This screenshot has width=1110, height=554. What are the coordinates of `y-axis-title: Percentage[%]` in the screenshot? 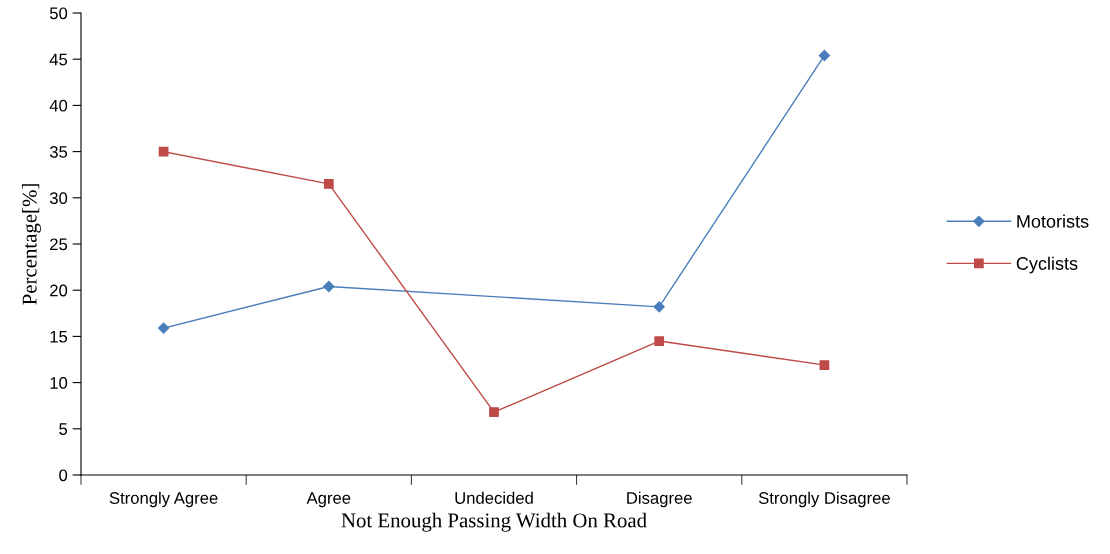 It's located at (31, 244).